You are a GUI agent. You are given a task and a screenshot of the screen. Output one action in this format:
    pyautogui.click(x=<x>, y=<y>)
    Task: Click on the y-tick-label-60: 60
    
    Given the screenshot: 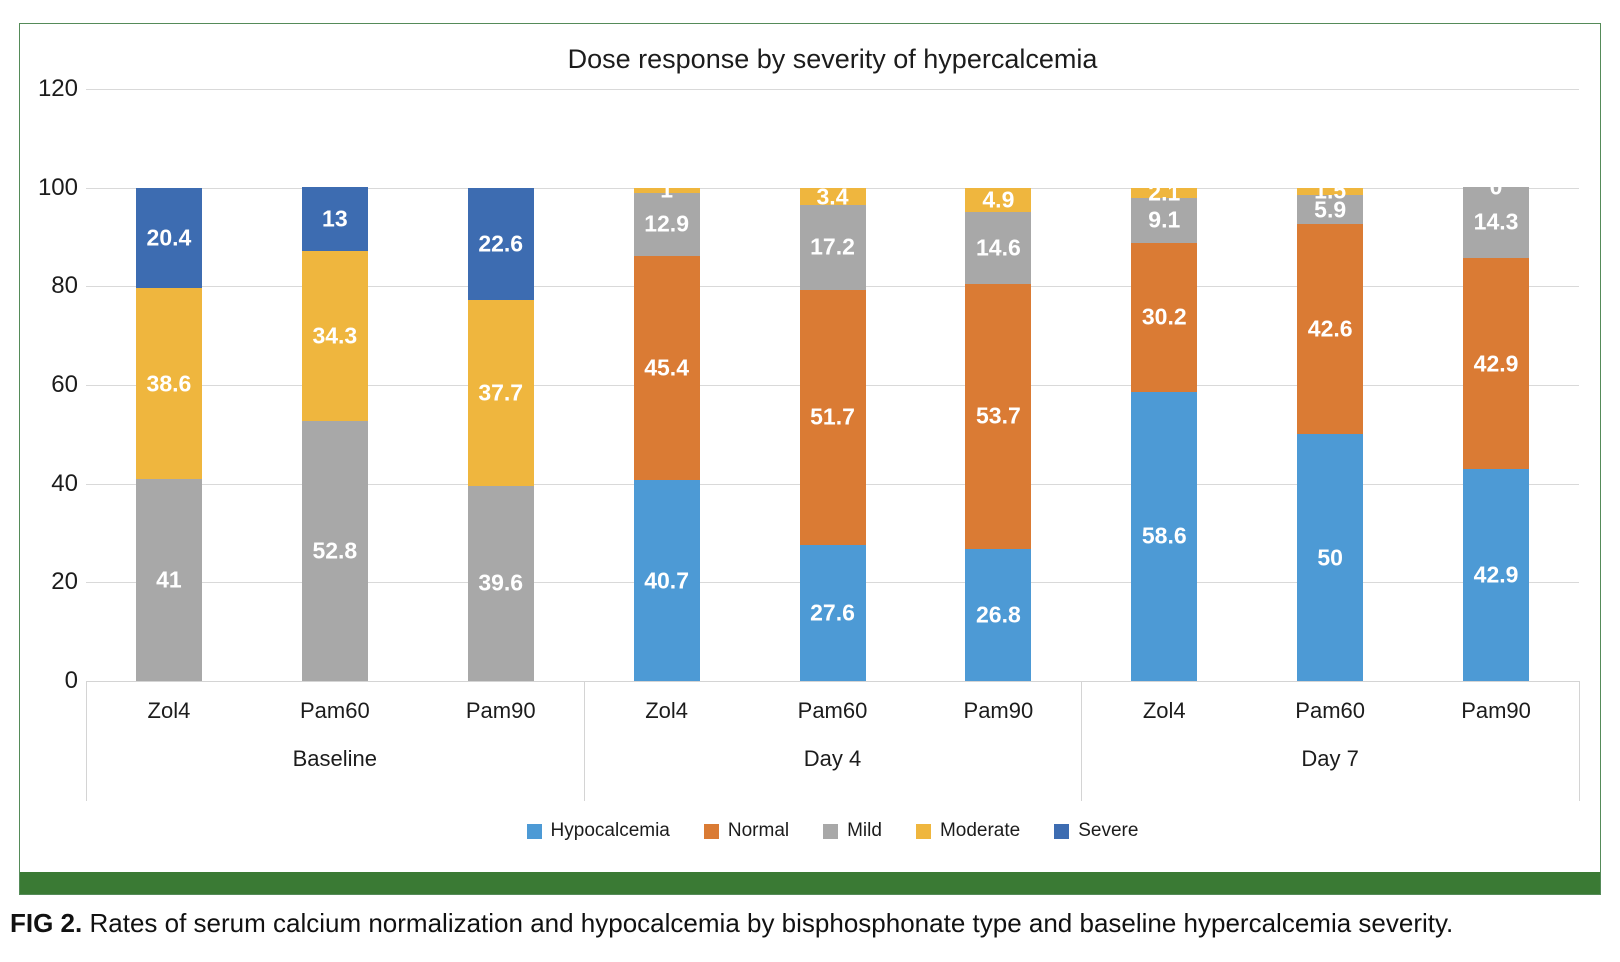 What is the action you would take?
    pyautogui.click(x=64, y=384)
    